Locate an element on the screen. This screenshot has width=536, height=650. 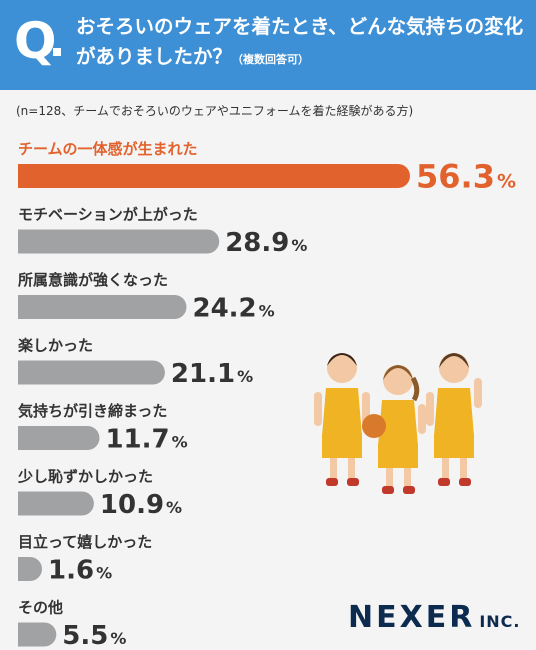
logo-main: NEXER is located at coordinates (412, 617).